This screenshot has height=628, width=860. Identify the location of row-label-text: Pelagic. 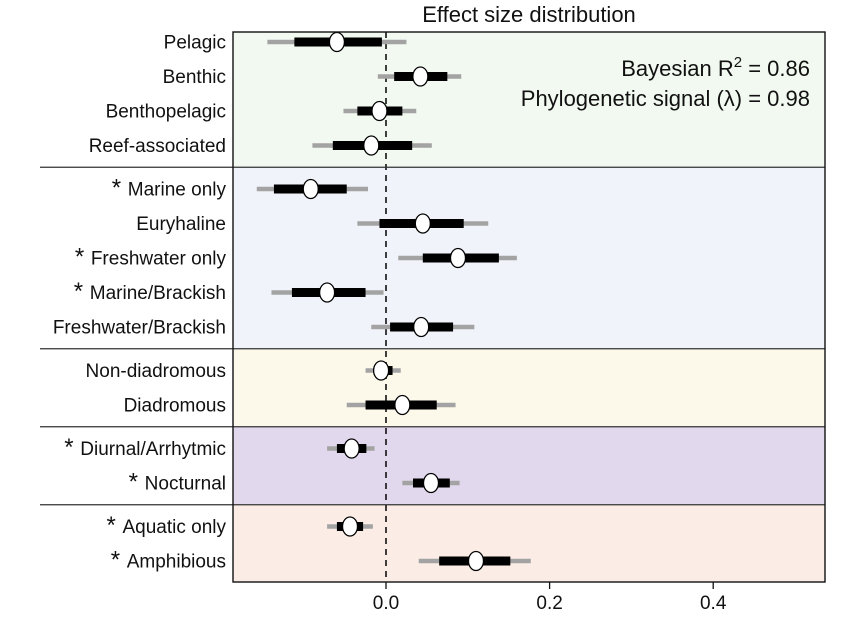
(195, 43).